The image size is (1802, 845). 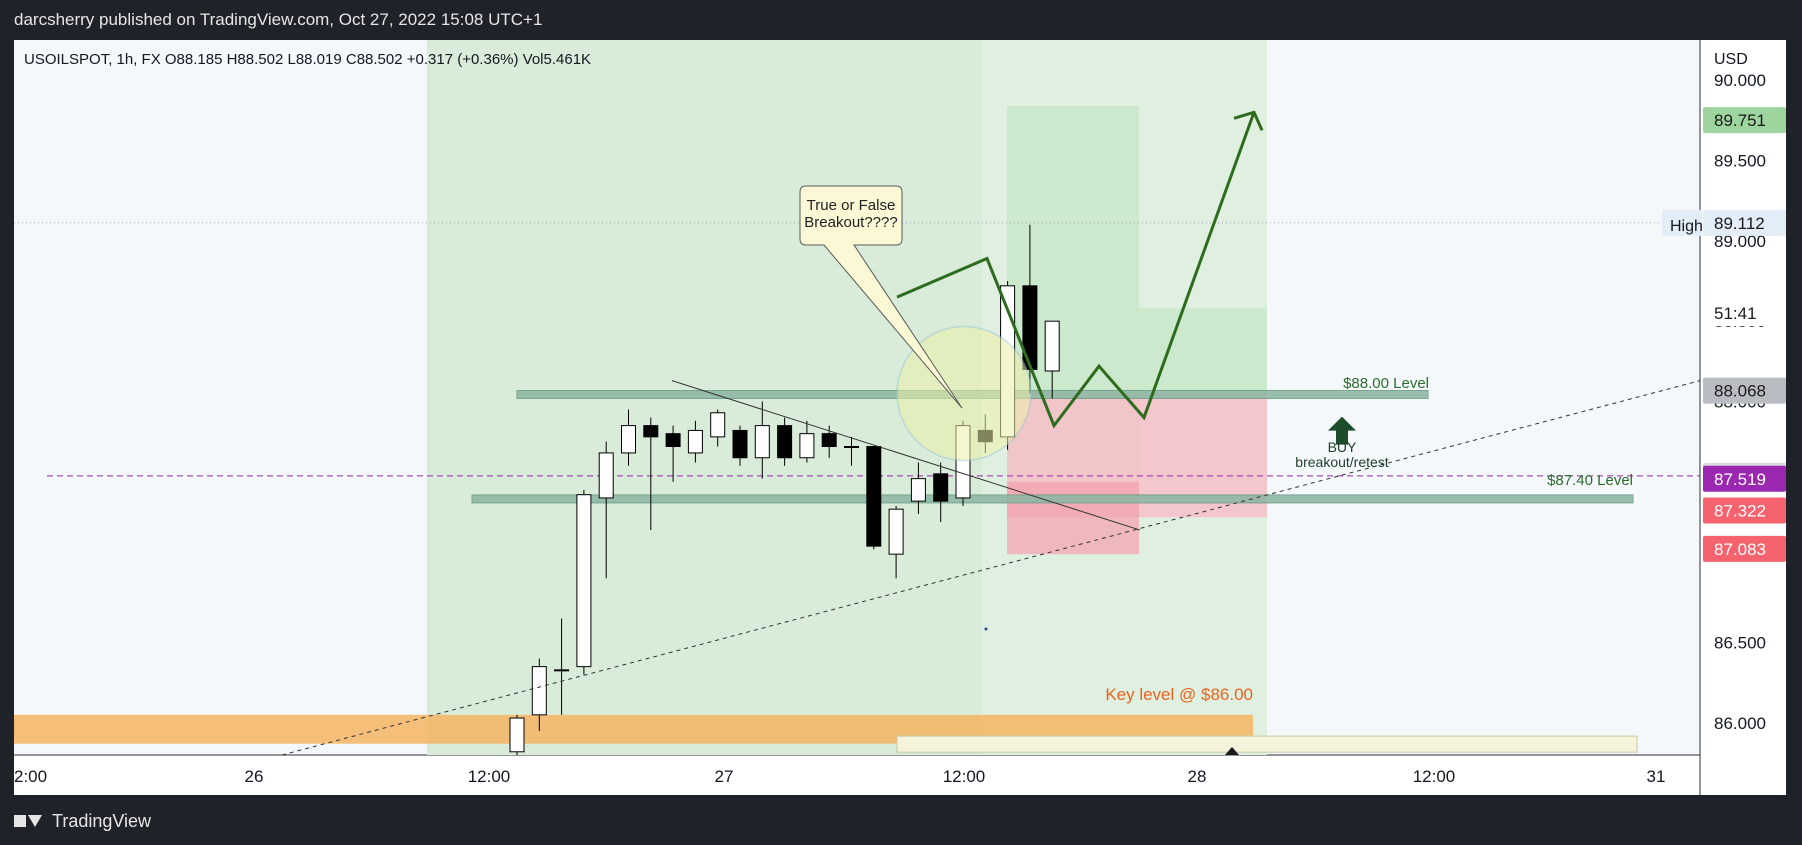 What do you see at coordinates (1740, 549) in the screenshot?
I see `price-label-text: 87.083` at bounding box center [1740, 549].